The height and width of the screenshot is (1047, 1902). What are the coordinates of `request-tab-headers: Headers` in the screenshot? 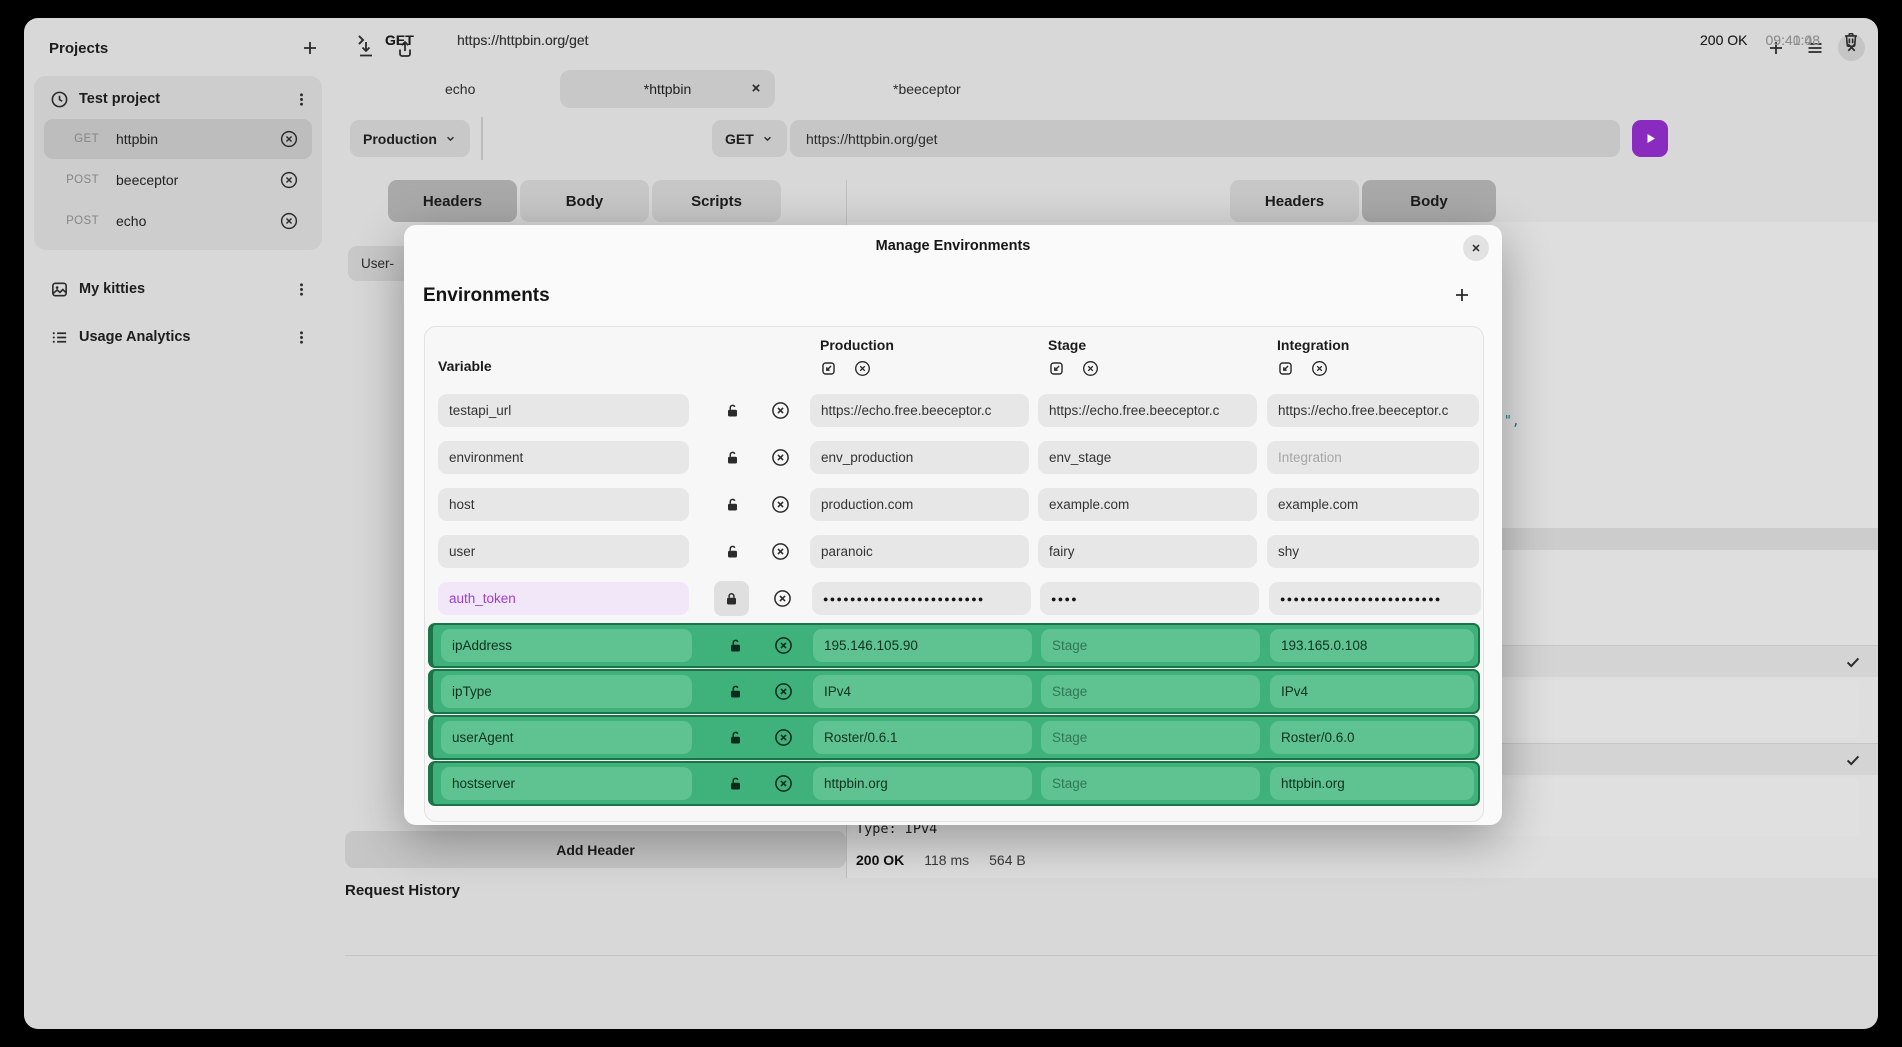 It's located at (452, 201).